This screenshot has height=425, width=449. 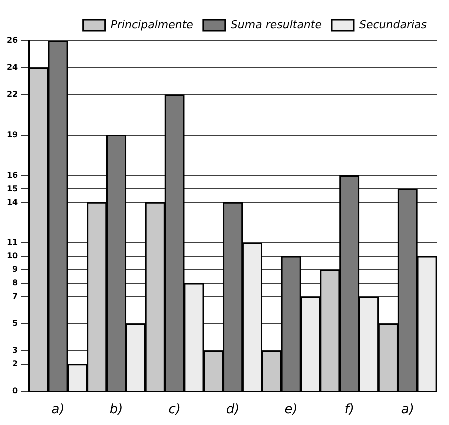 What do you see at coordinates (12, 94) in the screenshot?
I see `y-tick-label: 22` at bounding box center [12, 94].